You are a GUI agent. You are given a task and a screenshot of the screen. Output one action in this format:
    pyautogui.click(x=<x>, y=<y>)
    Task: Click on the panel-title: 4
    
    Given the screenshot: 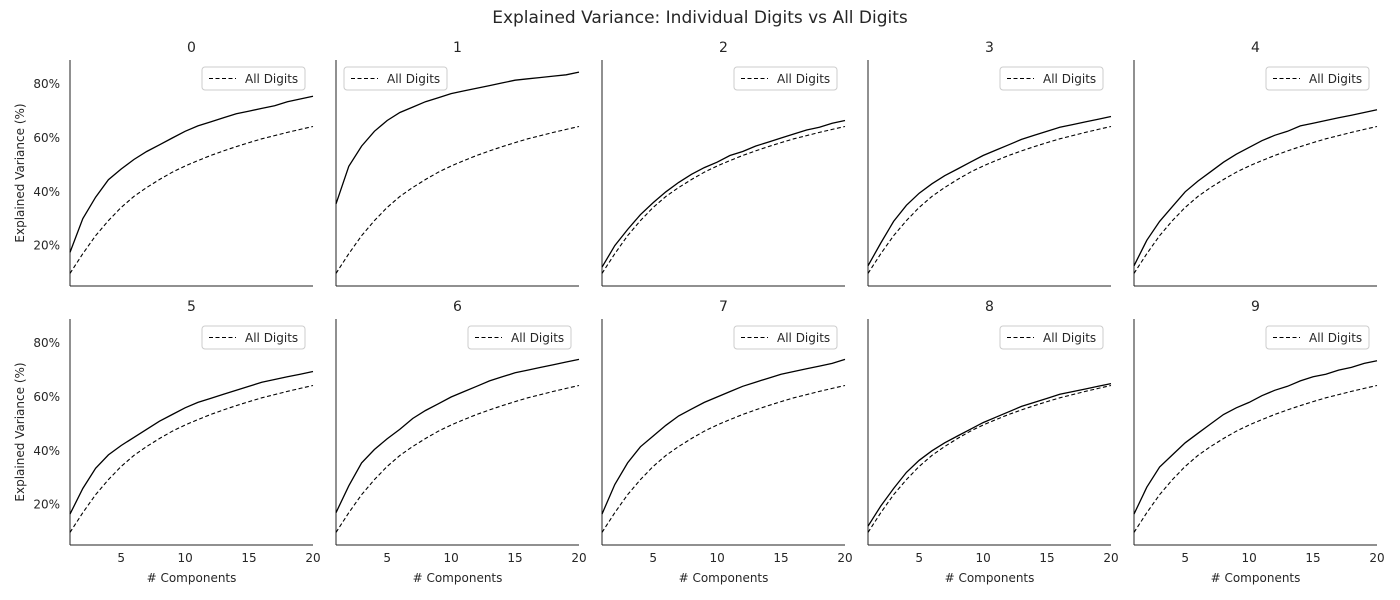 What is the action you would take?
    pyautogui.click(x=1255, y=48)
    